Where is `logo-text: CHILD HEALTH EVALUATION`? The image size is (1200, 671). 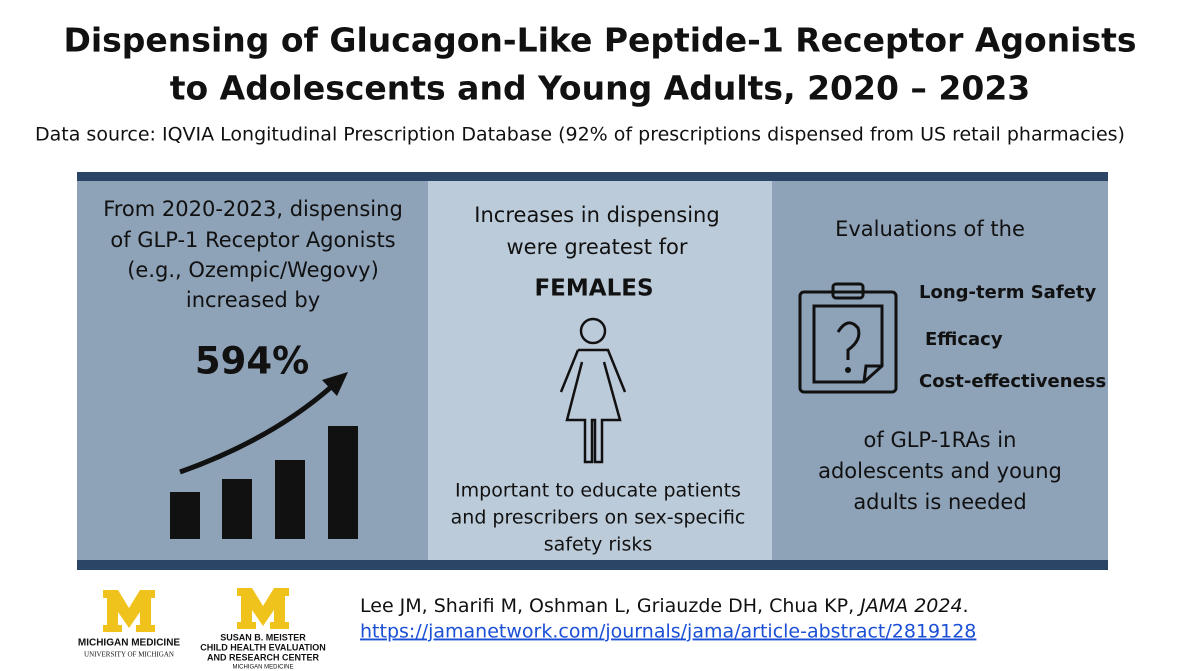
logo-text: CHILD HEALTH EVALUATION is located at coordinates (263, 647).